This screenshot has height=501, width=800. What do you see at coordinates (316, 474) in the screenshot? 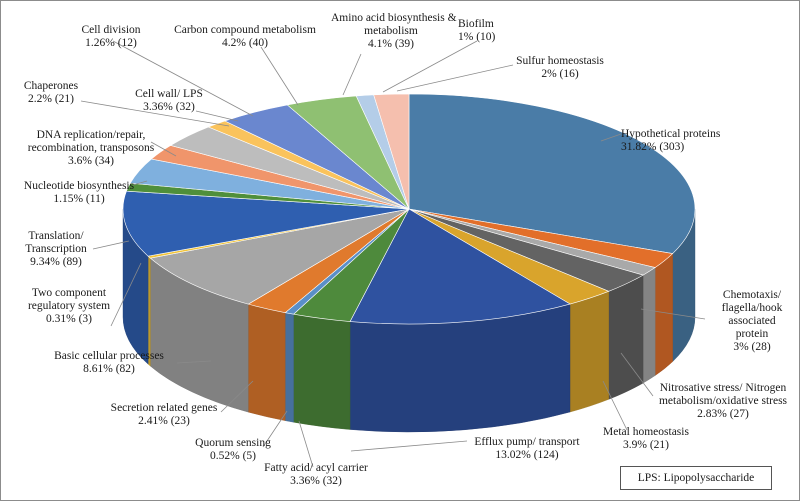
I see `label-fatty-acid: Fatty acid/ acyl carrier 3.36% (32)` at bounding box center [316, 474].